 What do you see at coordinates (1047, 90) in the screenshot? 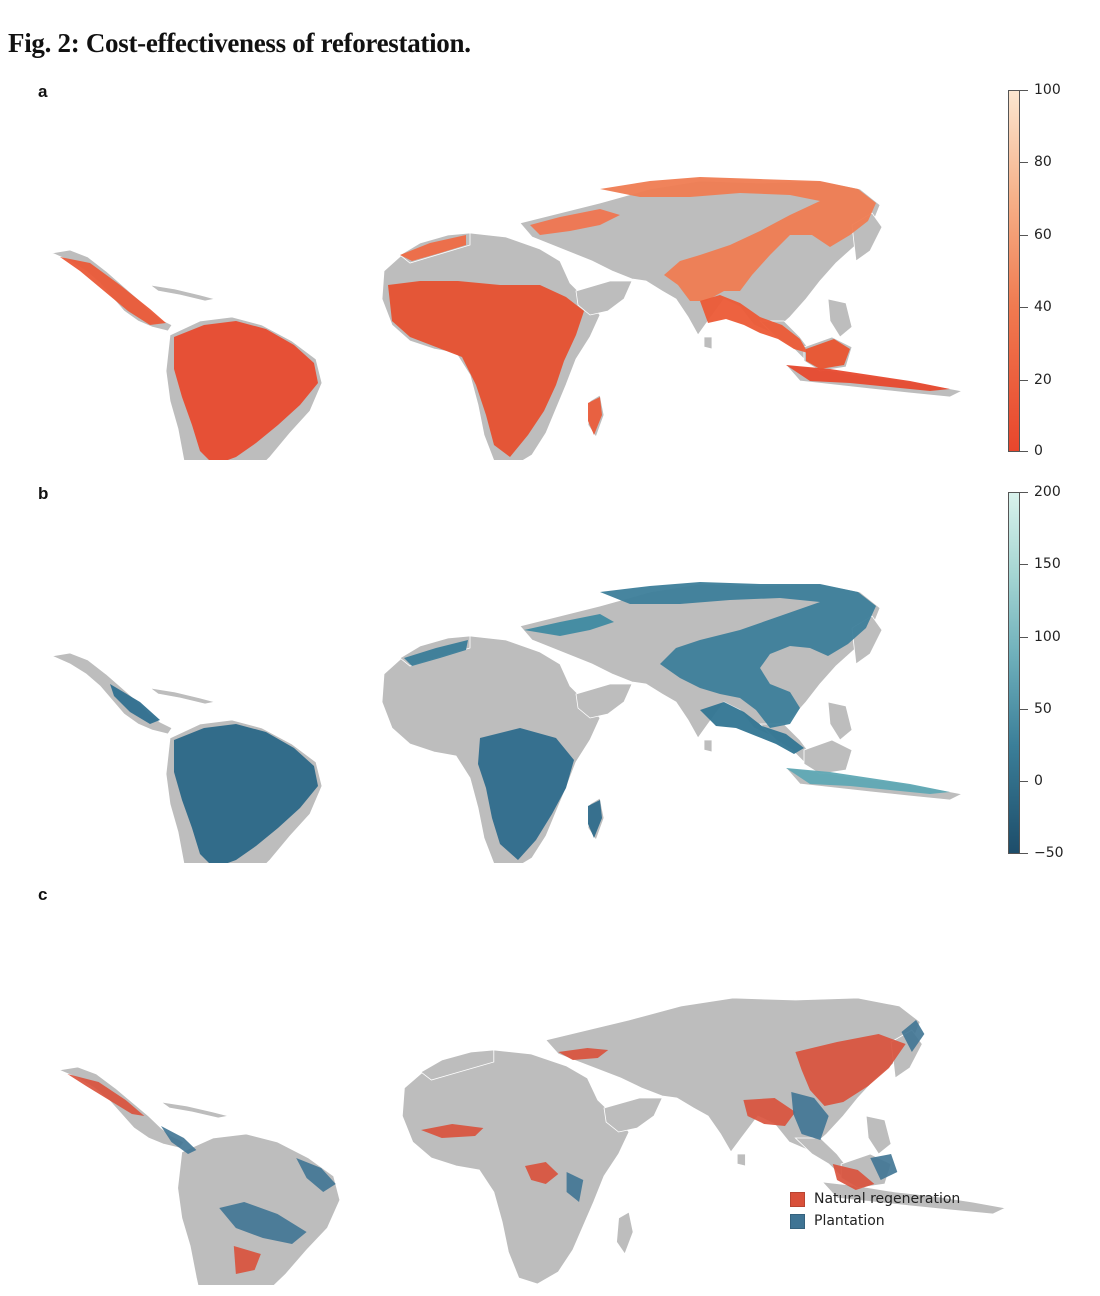
I see `tick-label-a: 100` at bounding box center [1047, 90].